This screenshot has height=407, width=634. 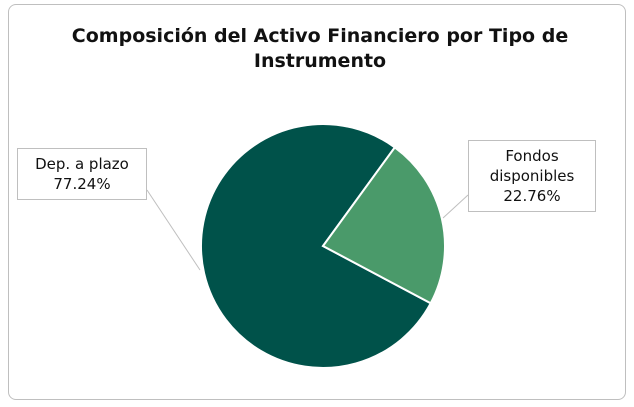 I want to click on value-label: 22.76%, so click(x=532, y=196).